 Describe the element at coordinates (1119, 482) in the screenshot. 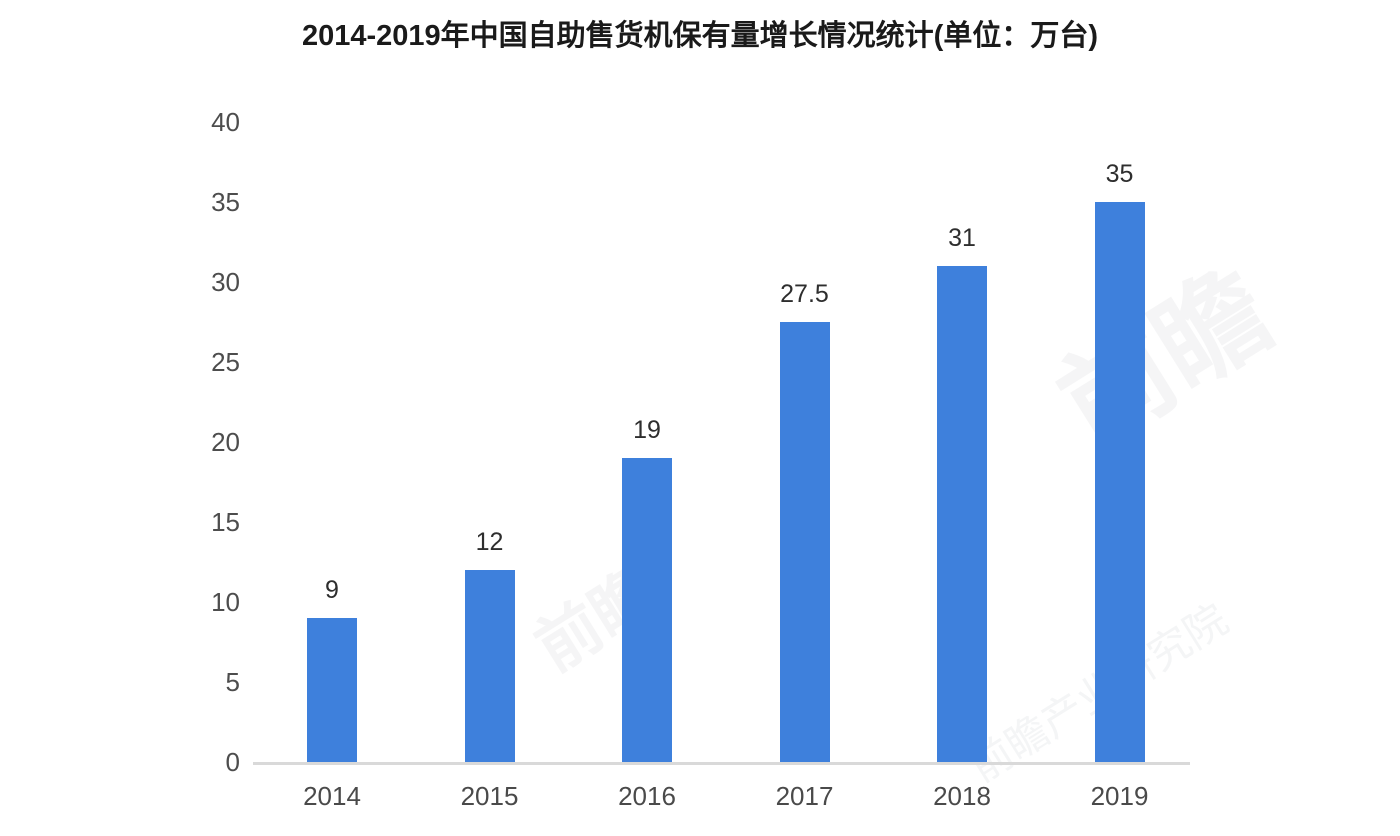

I see `bar-2019` at that location.